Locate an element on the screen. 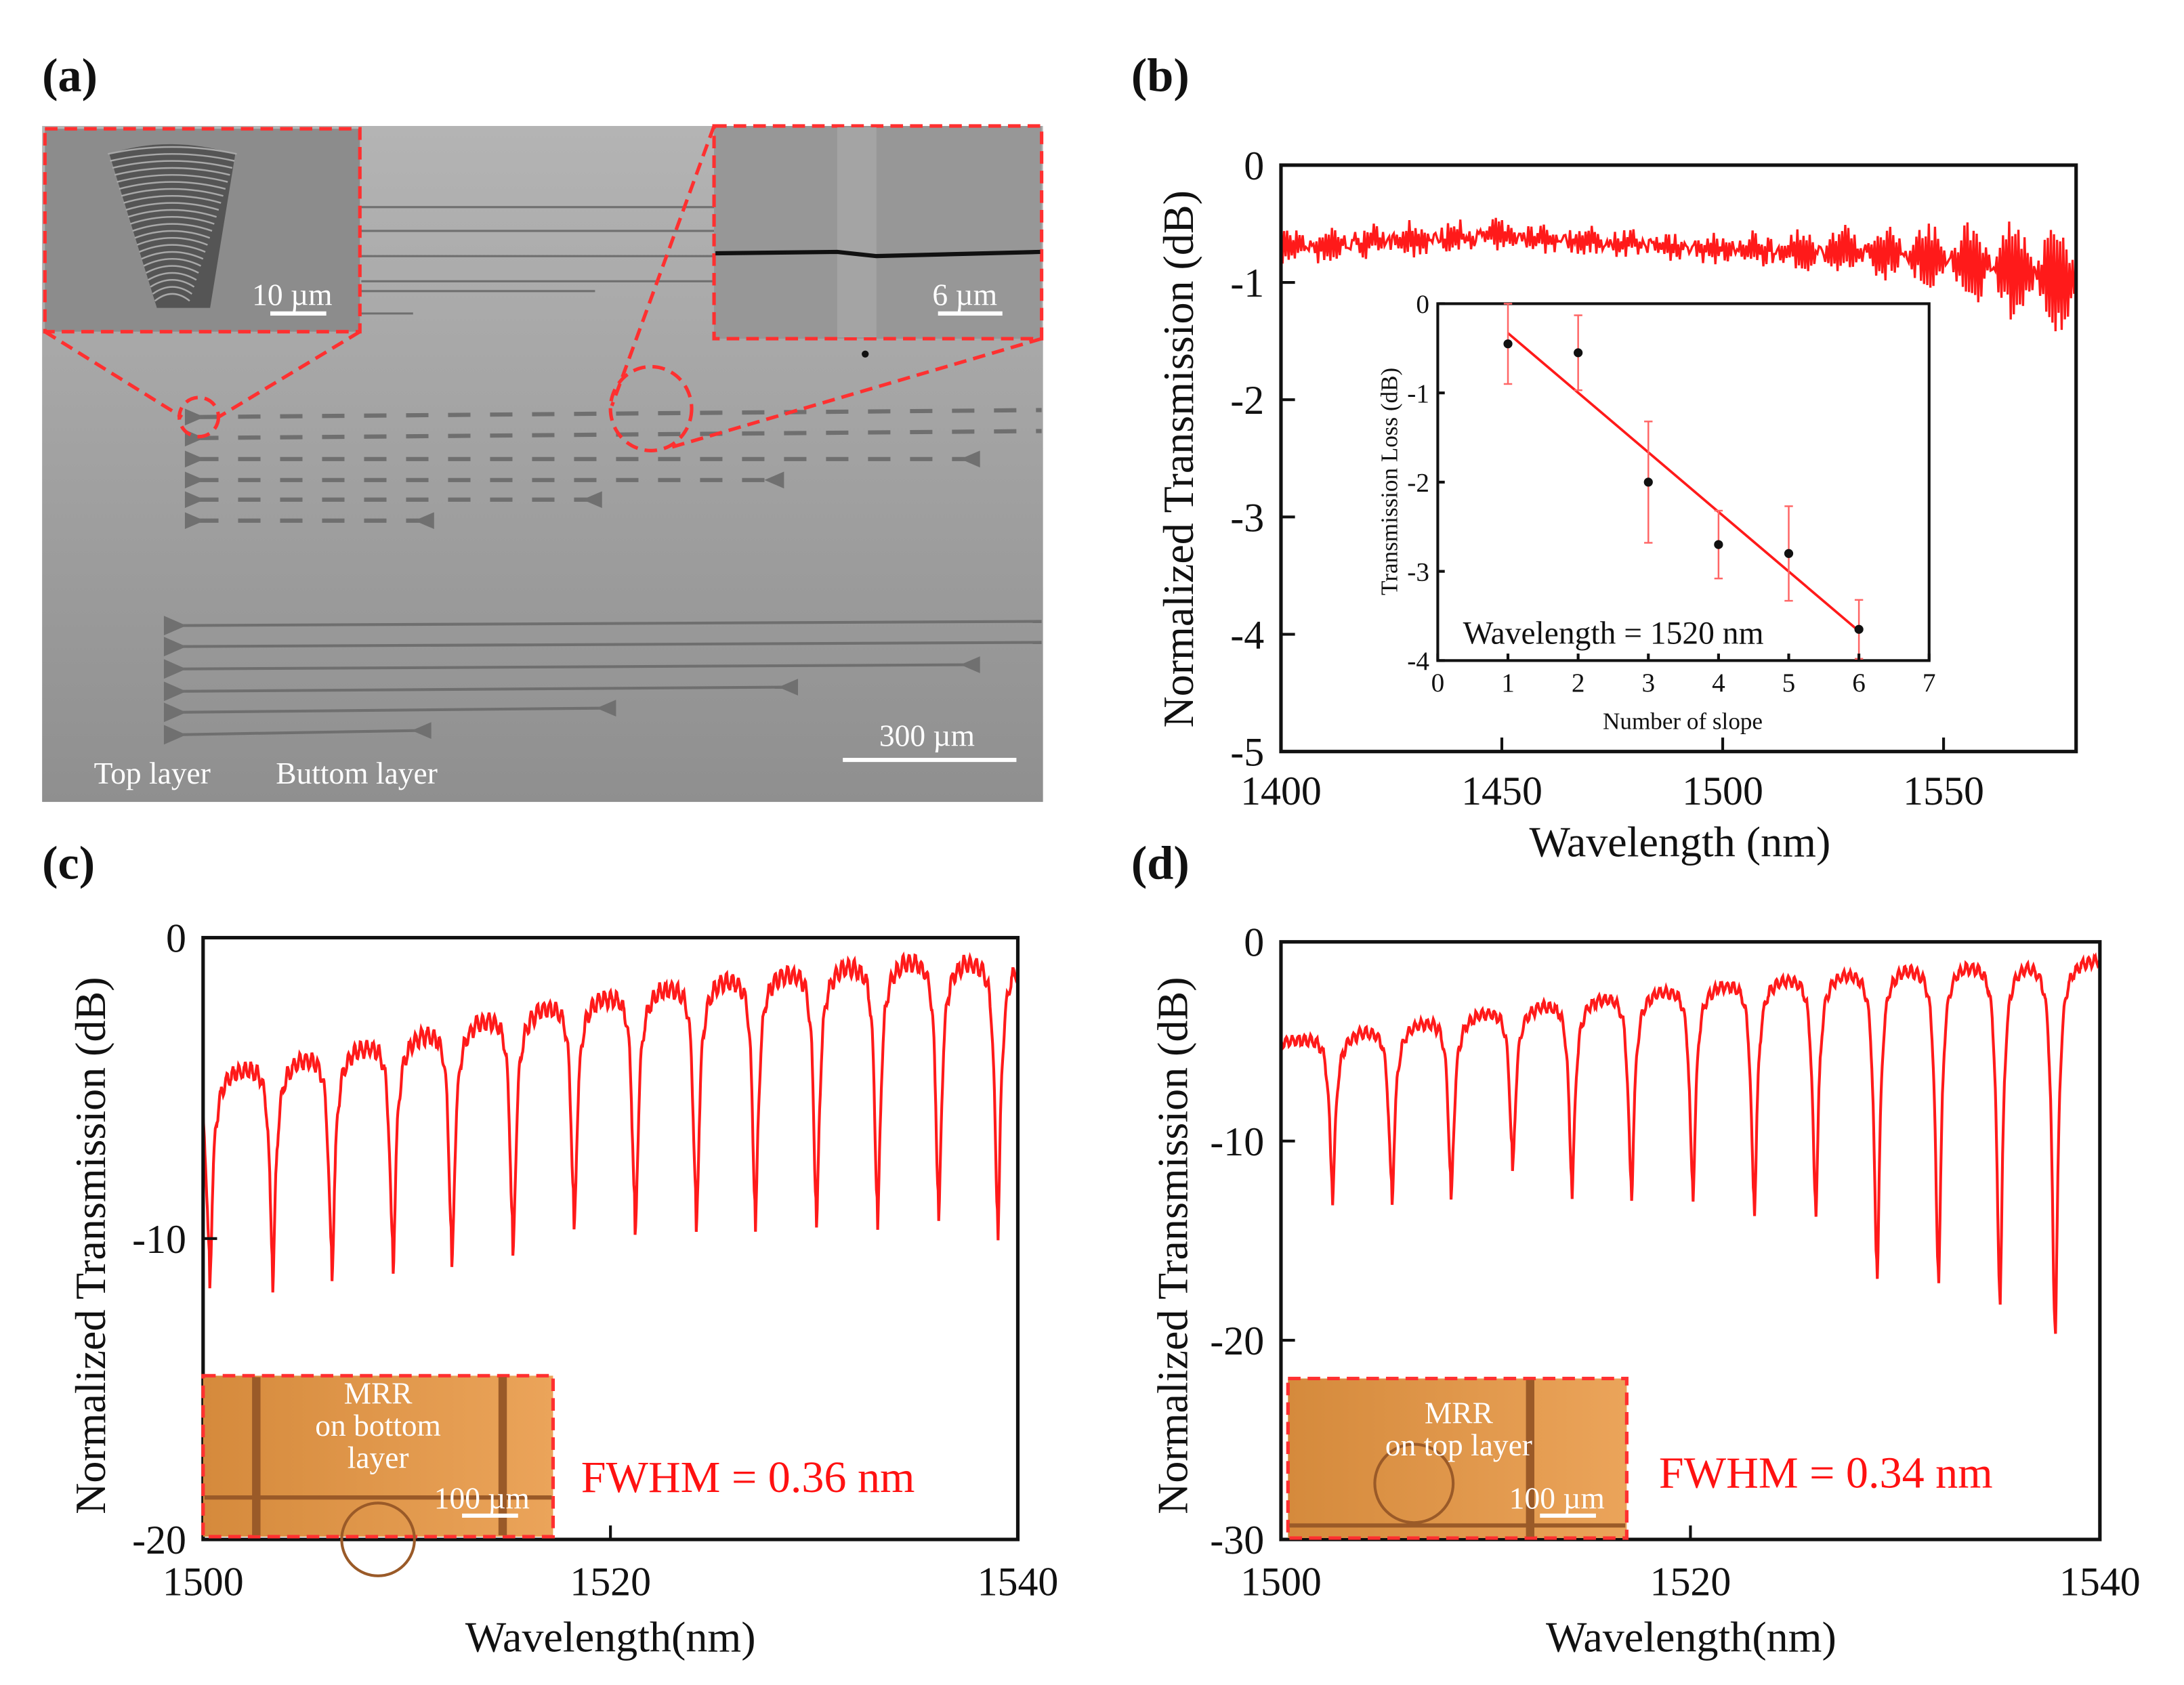 Image resolution: width=2184 pixels, height=1685 pixels. bi-axes-ytick-label: -2 is located at coordinates (1418, 483).